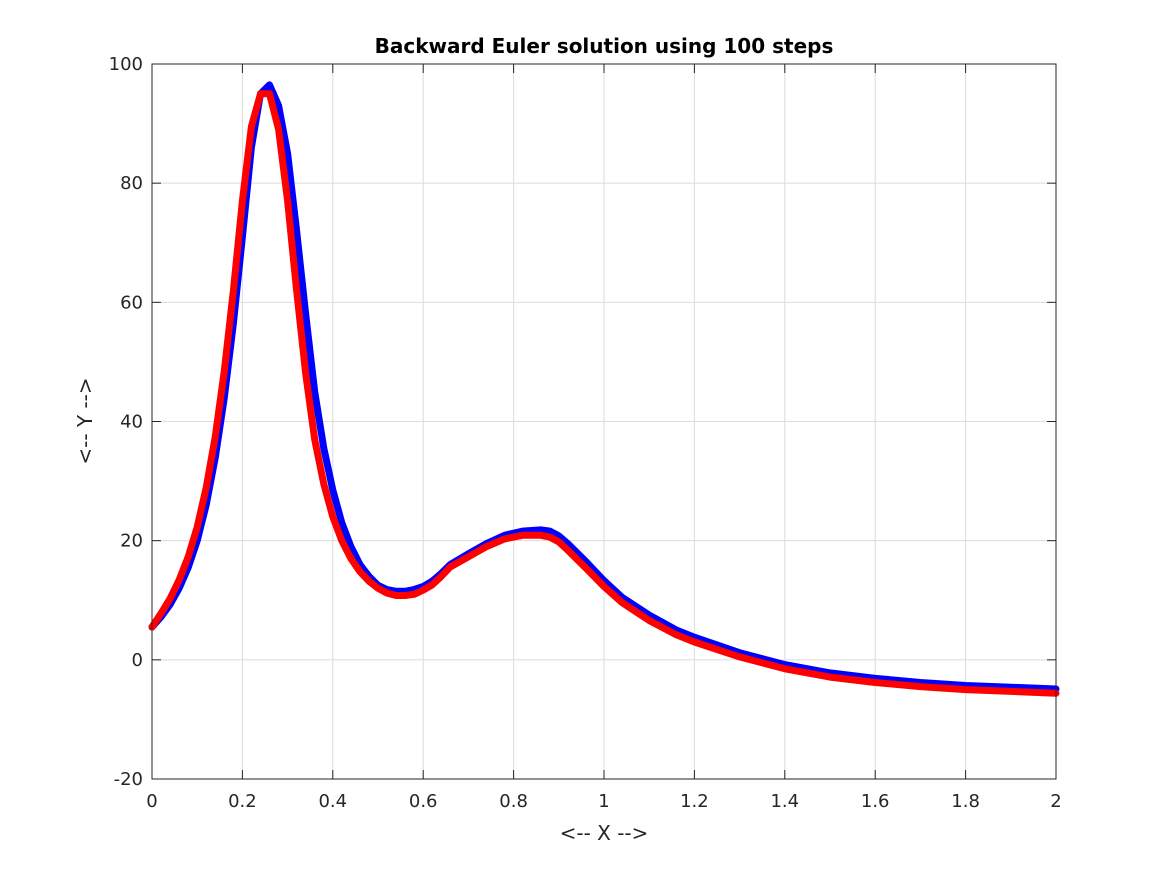 The height and width of the screenshot is (875, 1167). Describe the element at coordinates (151, 801) in the screenshot. I see `x-tick-label: 0` at that location.